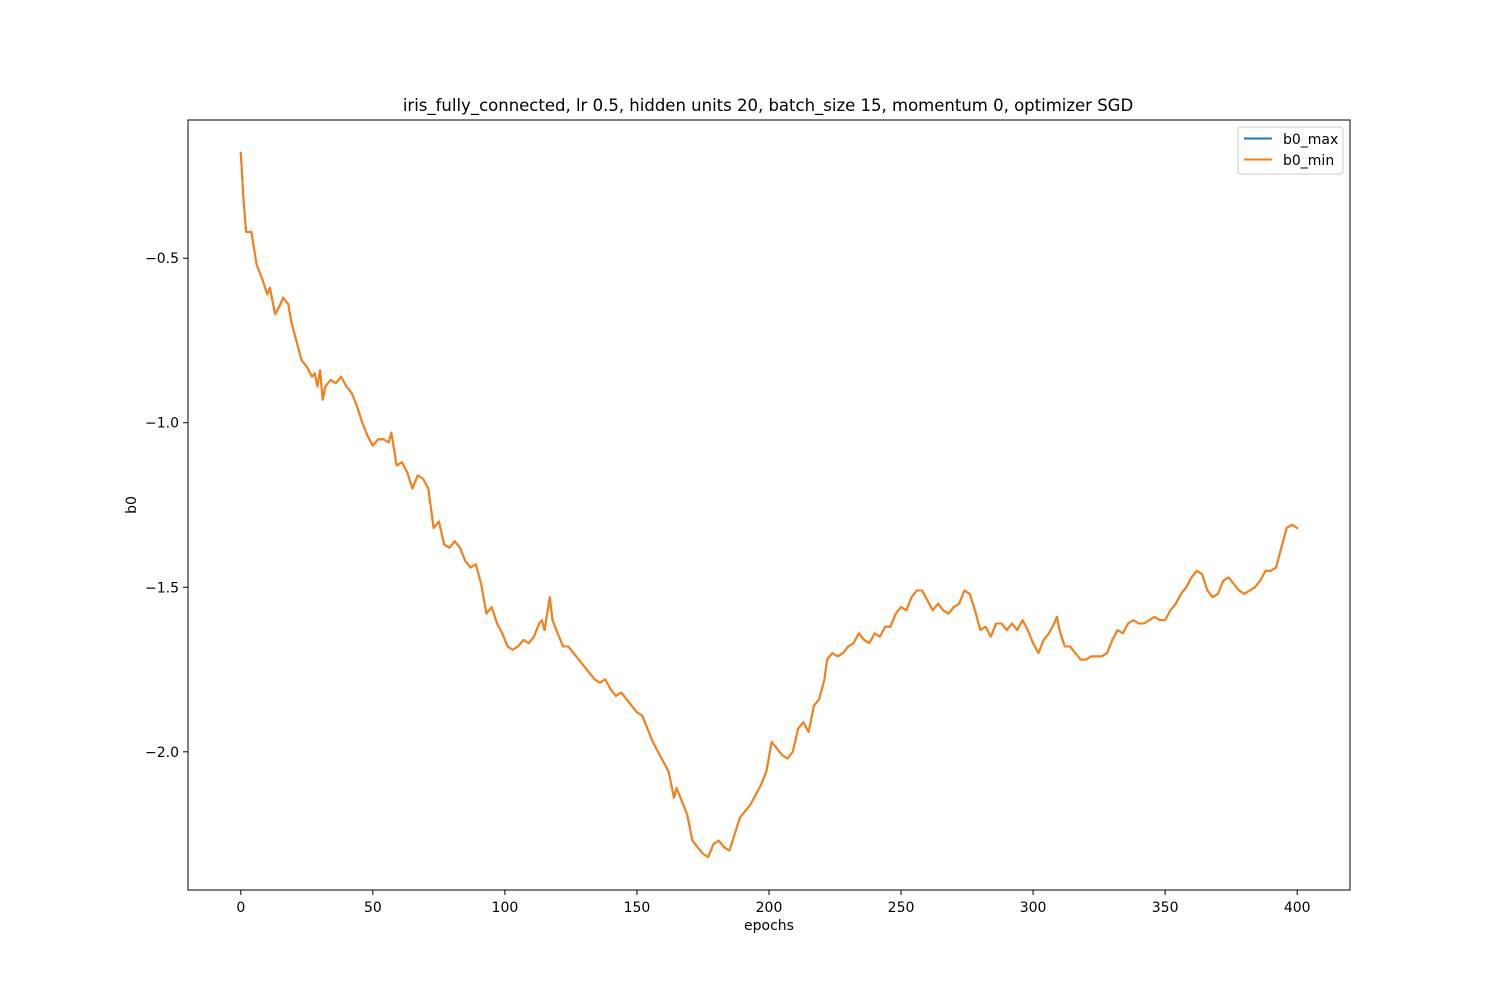 The height and width of the screenshot is (1000, 1500). I want to click on y-tick-label: −0.5, so click(162, 259).